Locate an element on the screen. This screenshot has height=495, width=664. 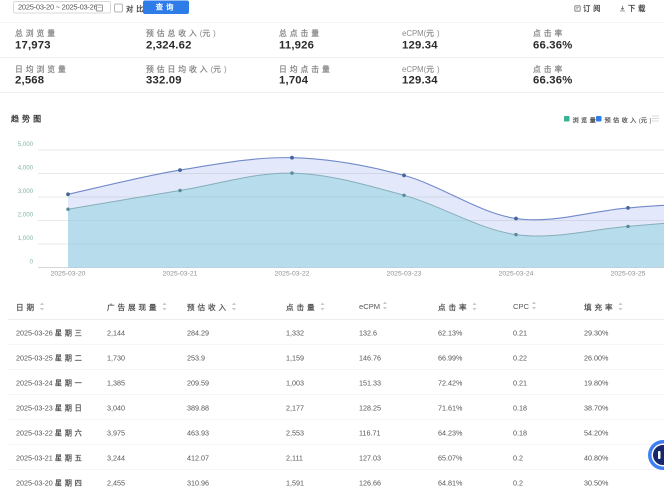
svg-text: 2025-03-21 is located at coordinates (180, 274).